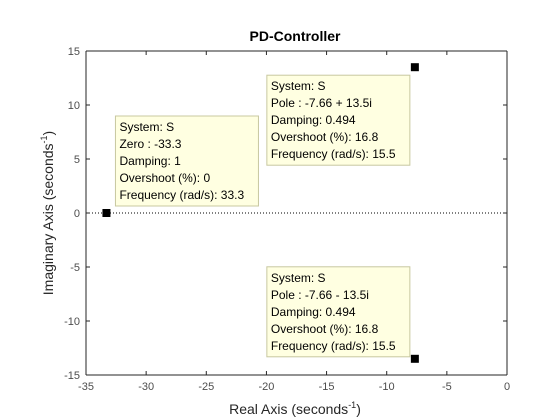  Describe the element at coordinates (358, 409) in the screenshot. I see `x-axis-label-close: )` at that location.